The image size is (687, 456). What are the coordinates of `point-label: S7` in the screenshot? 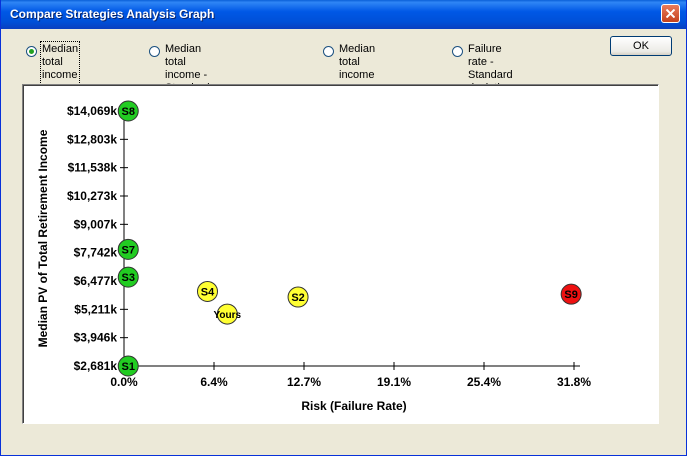 It's located at (128, 250).